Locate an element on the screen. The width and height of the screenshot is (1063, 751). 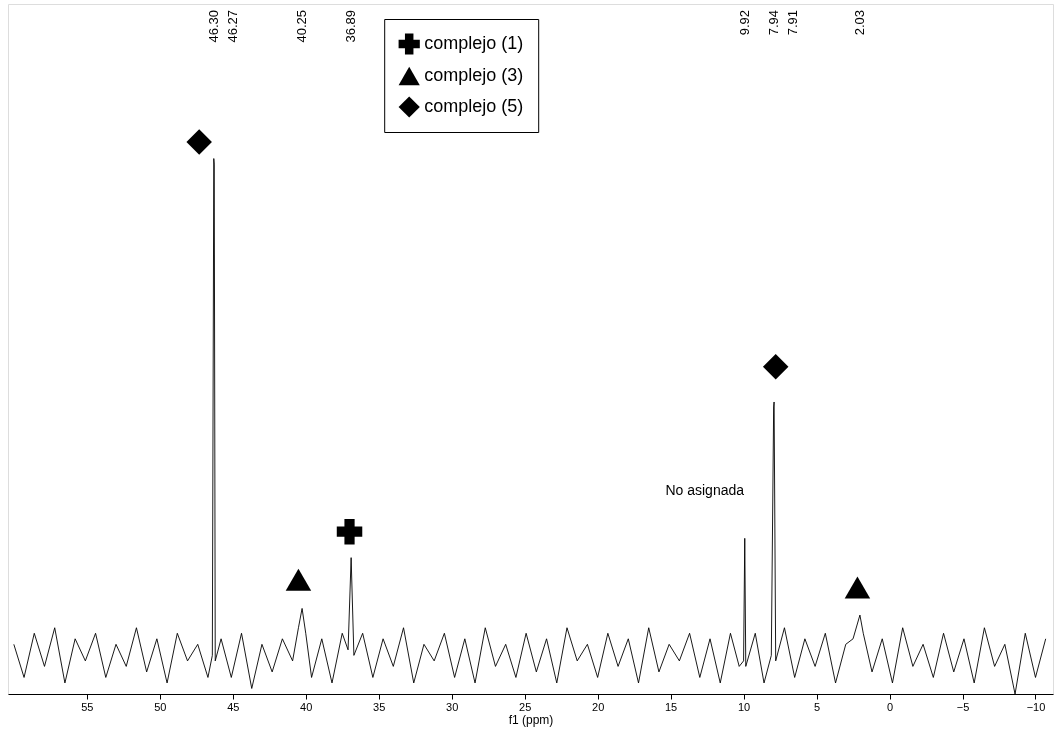
text: 46.30 is located at coordinates (213, 26).